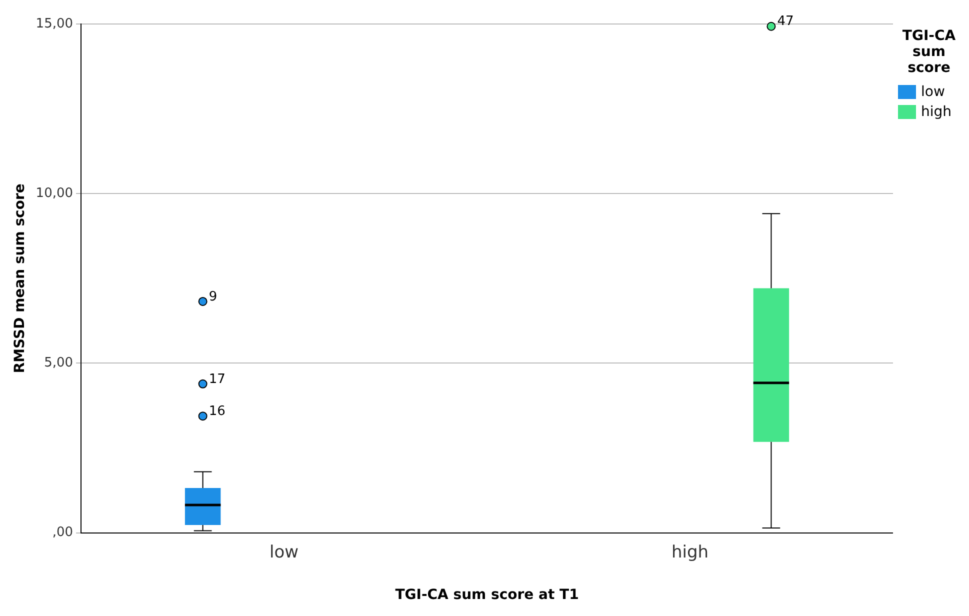 Image resolution: width=969 pixels, height=616 pixels. I want to click on y-tick-label: 10,00, so click(55, 193).